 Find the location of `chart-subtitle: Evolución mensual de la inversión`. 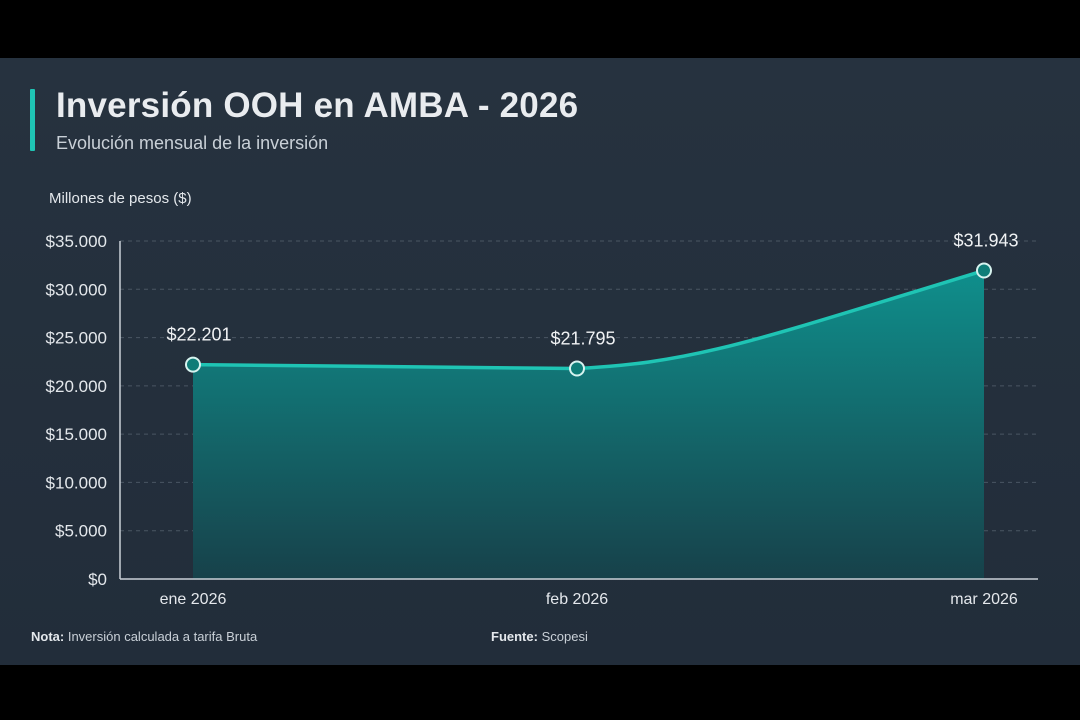

chart-subtitle: Evolución mensual de la inversión is located at coordinates (192, 143).